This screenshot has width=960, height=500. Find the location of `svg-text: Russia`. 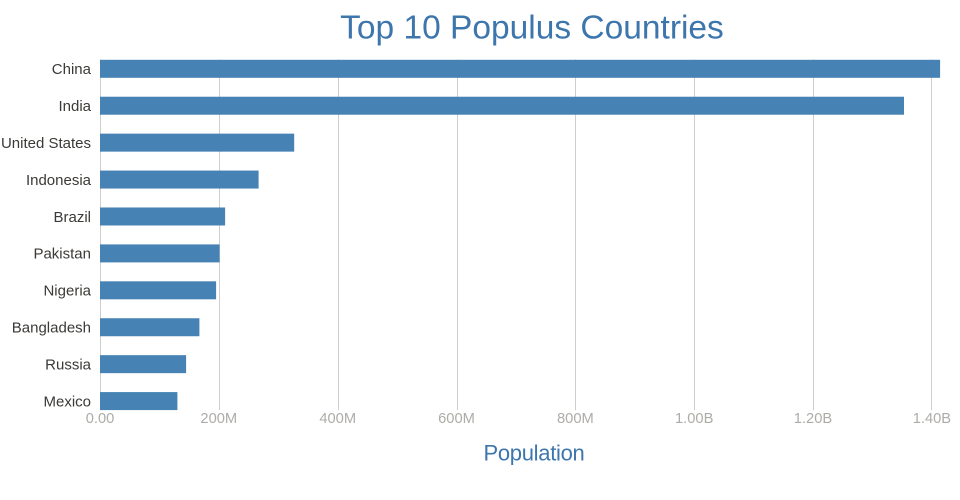

svg-text: Russia is located at coordinates (68, 365).